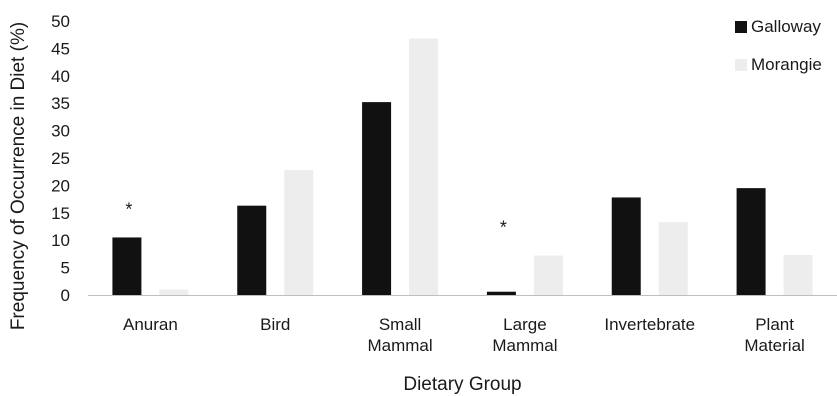 The image size is (837, 396). Describe the element at coordinates (60, 213) in the screenshot. I see `y-tick-label: 15` at that location.